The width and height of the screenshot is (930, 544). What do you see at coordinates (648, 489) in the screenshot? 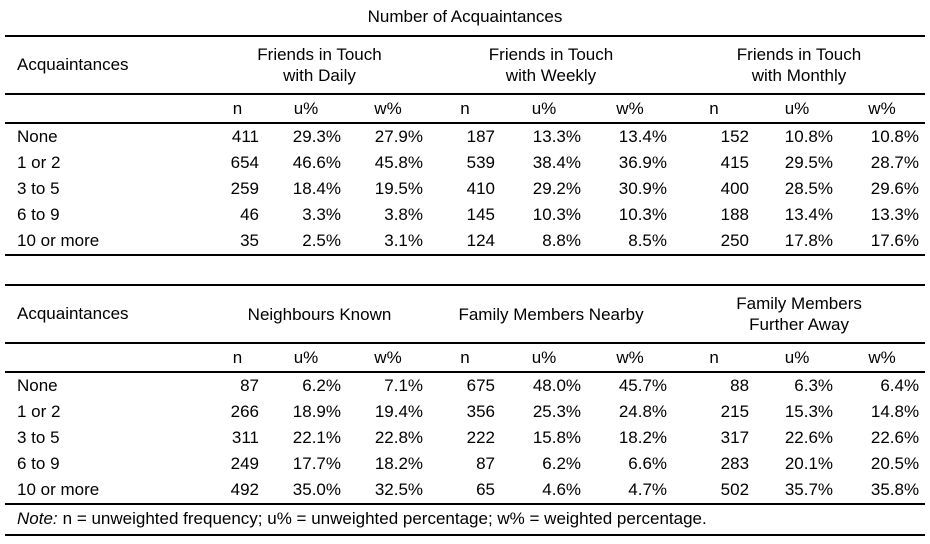
I see `data-cell: 4.7%` at bounding box center [648, 489].